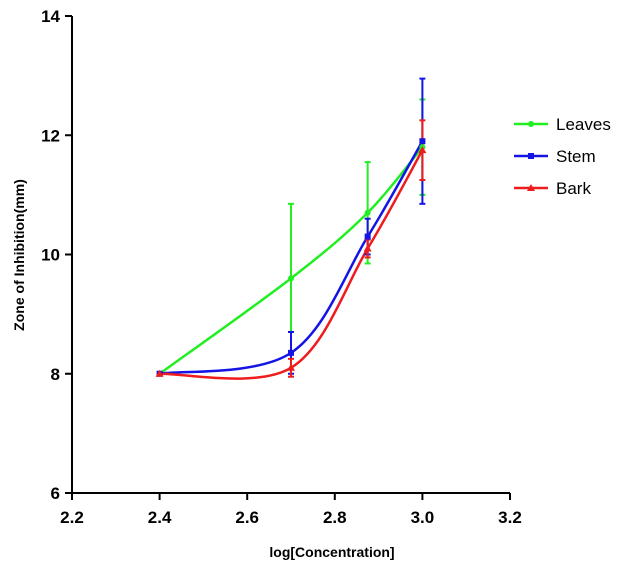 The width and height of the screenshot is (622, 564). What do you see at coordinates (50, 255) in the screenshot?
I see `y-tick-label: 10` at bounding box center [50, 255].